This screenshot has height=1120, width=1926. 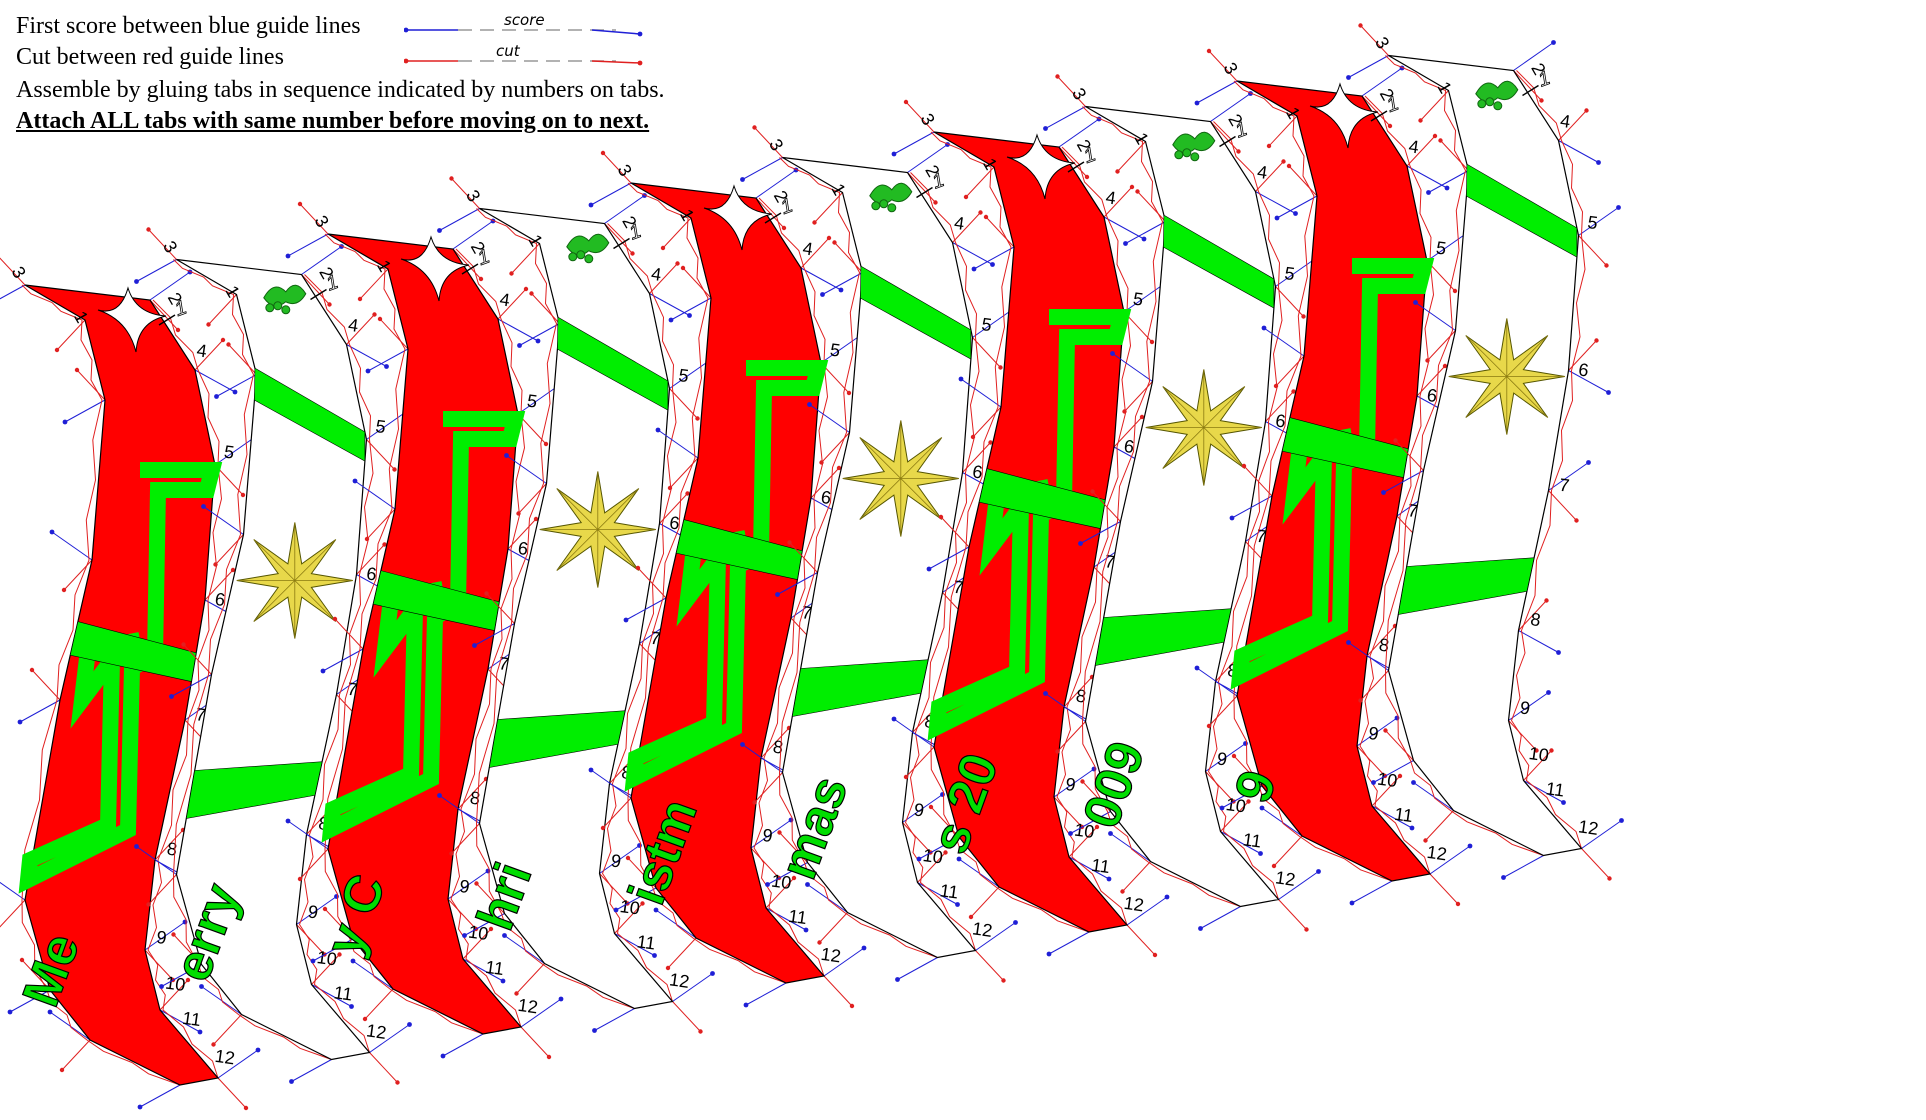 I want to click on strip-panel, so click(x=273, y=659).